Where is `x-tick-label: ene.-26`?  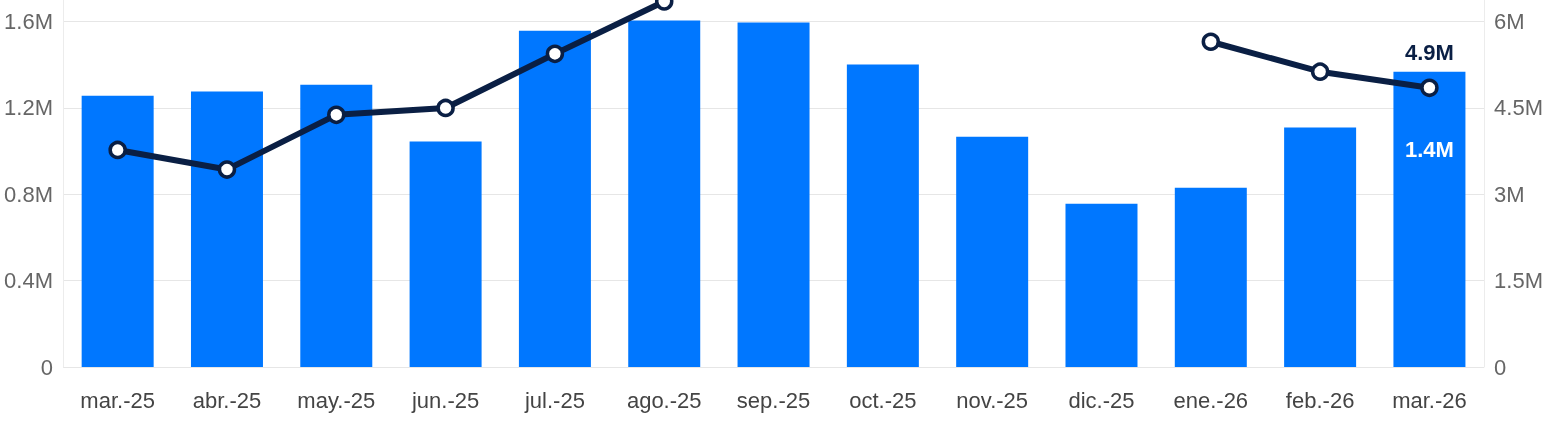
x-tick-label: ene.-26 is located at coordinates (1211, 400).